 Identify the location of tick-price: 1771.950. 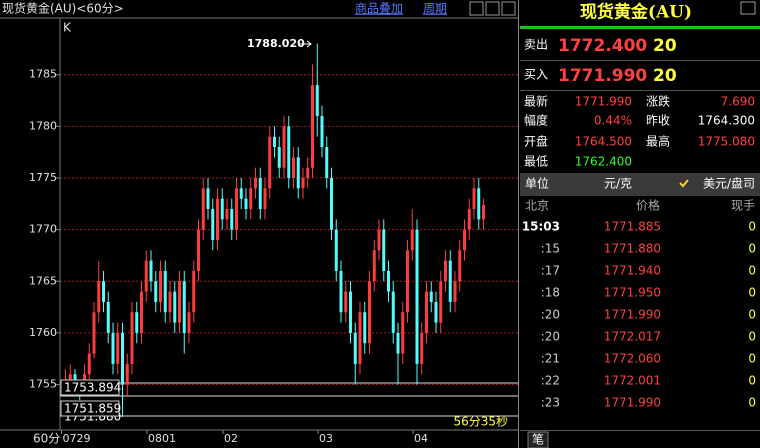
(632, 293).